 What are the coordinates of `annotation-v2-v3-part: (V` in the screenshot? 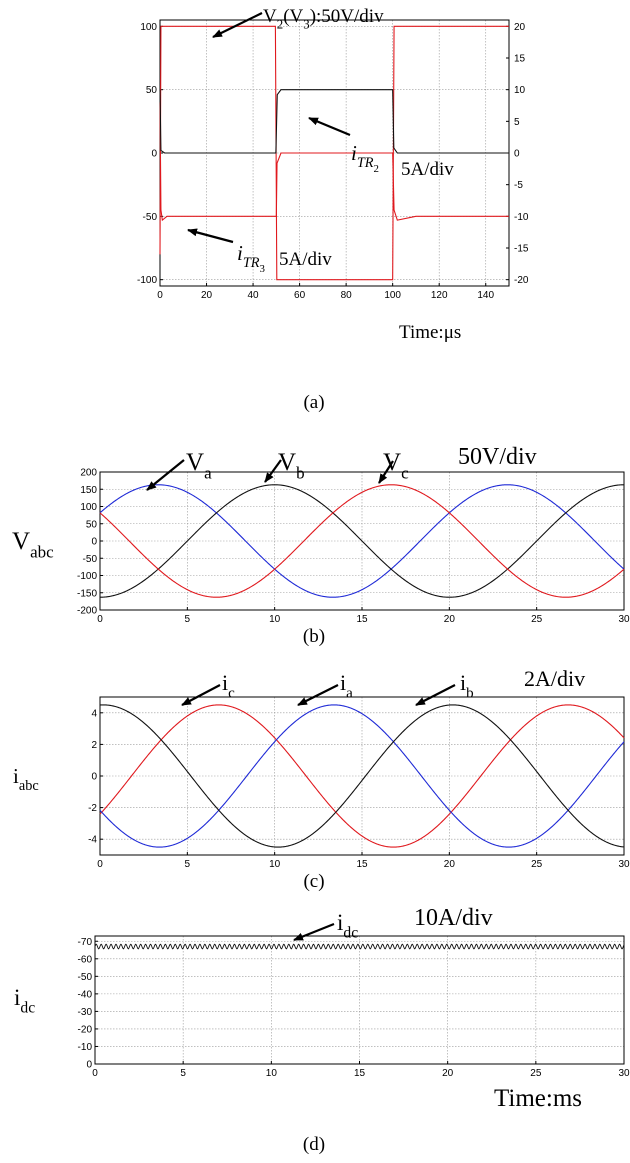 It's located at (293, 16).